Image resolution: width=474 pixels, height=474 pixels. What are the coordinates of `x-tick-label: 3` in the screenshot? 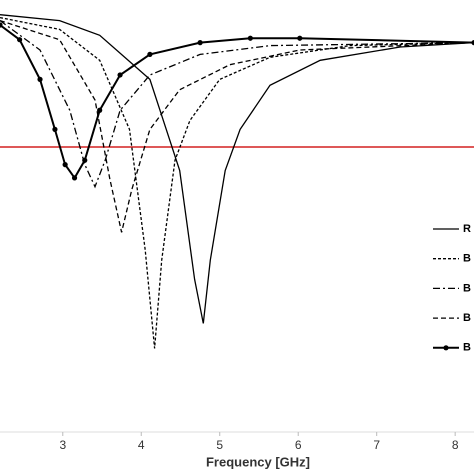 It's located at (62, 445).